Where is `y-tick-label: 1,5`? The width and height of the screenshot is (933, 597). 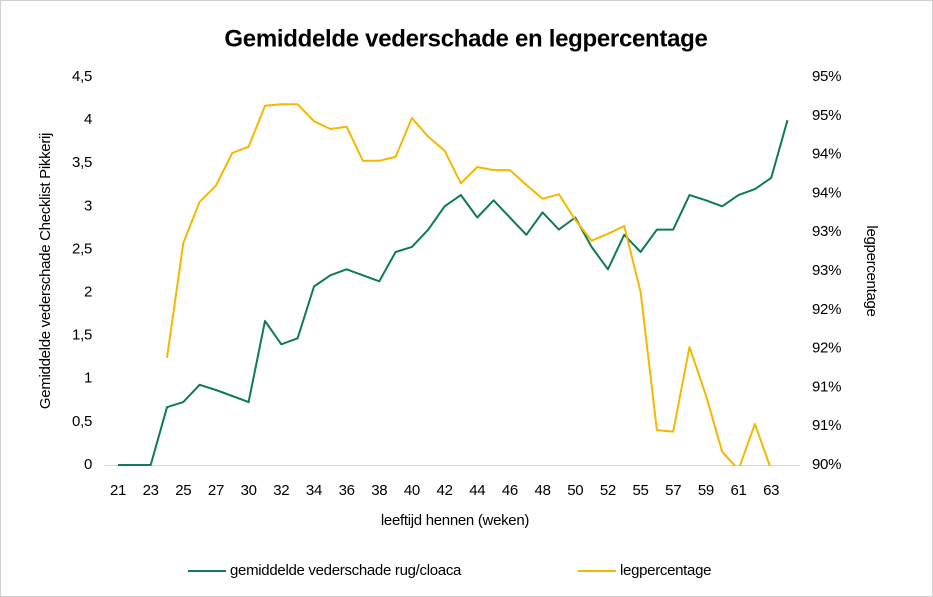 y-tick-label: 1,5 is located at coordinates (82, 335).